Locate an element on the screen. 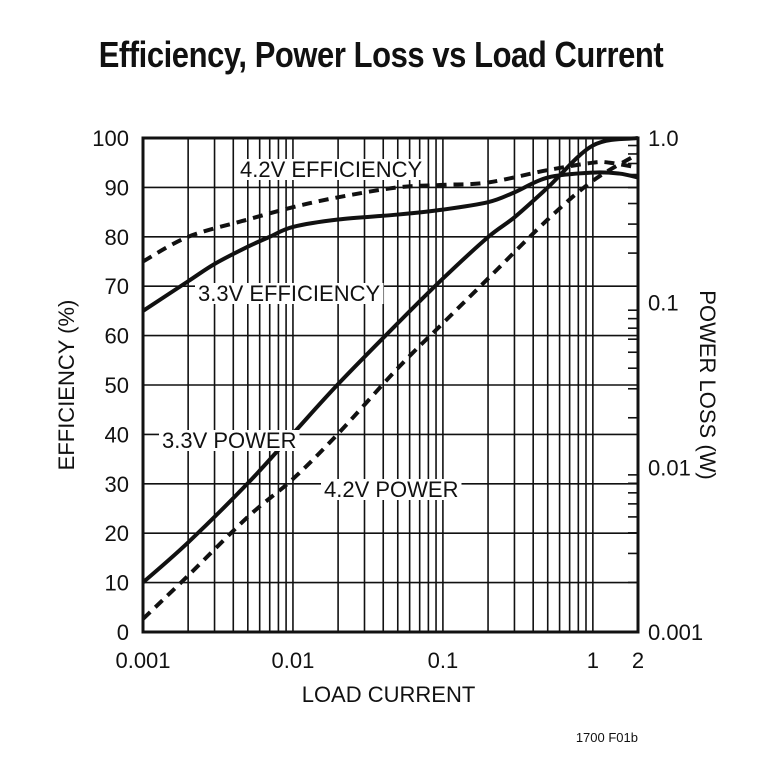 This screenshot has width=762, height=767. y-tick-label: 90 is located at coordinates (117, 187).